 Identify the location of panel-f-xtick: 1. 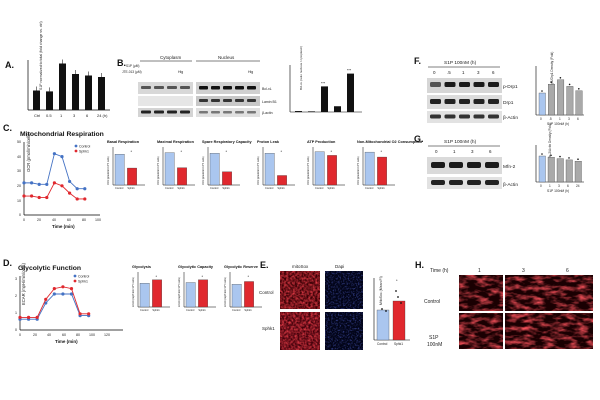
(560, 119).